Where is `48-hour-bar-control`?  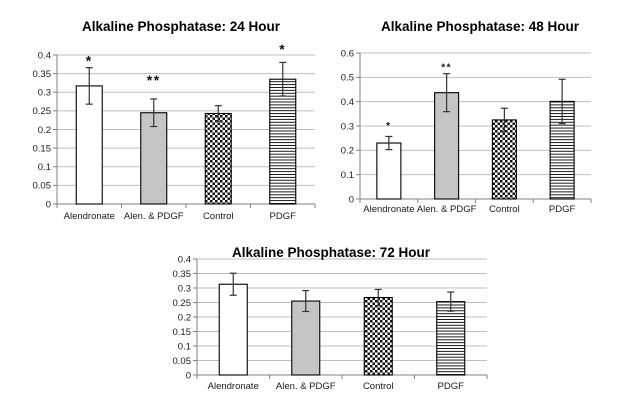
48-hour-bar-control is located at coordinates (504, 159).